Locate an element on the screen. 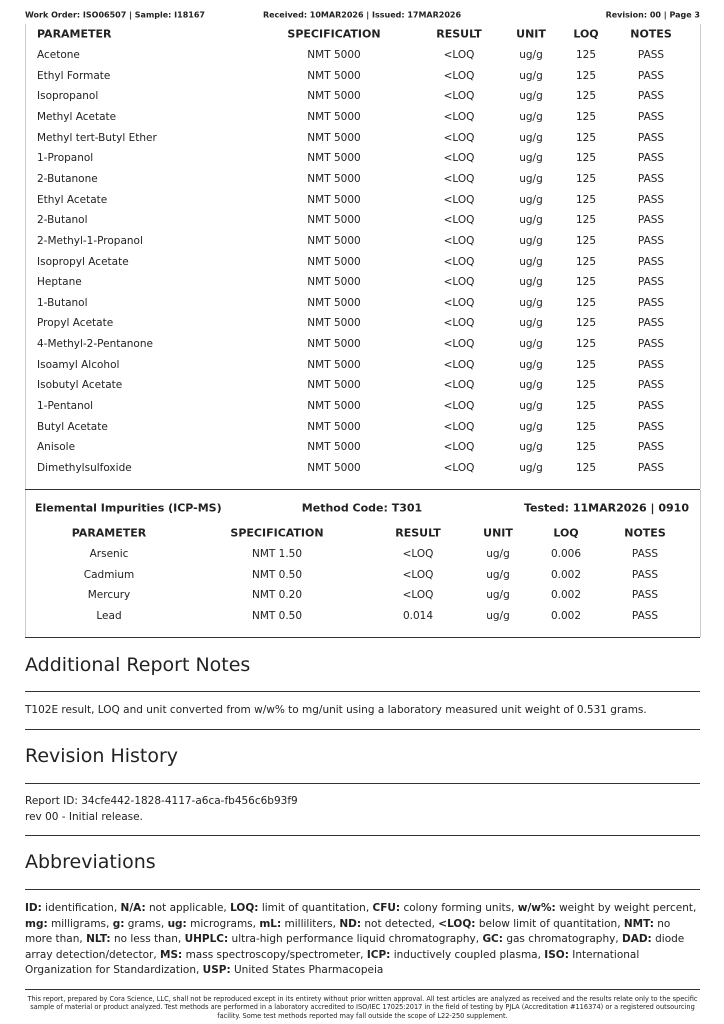  abbreviation-definition: gas chromatography, is located at coordinates (562, 939).